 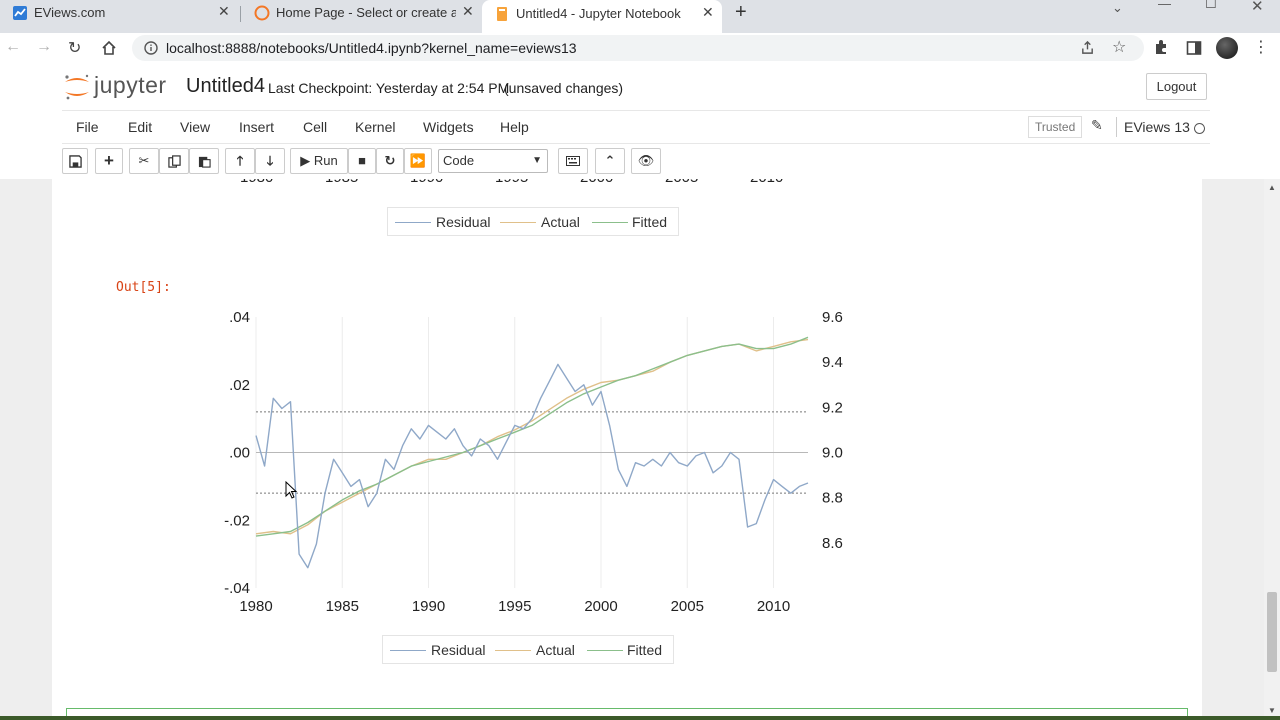 I want to click on arrow-down-icon: 🡓, so click(x=270, y=160).